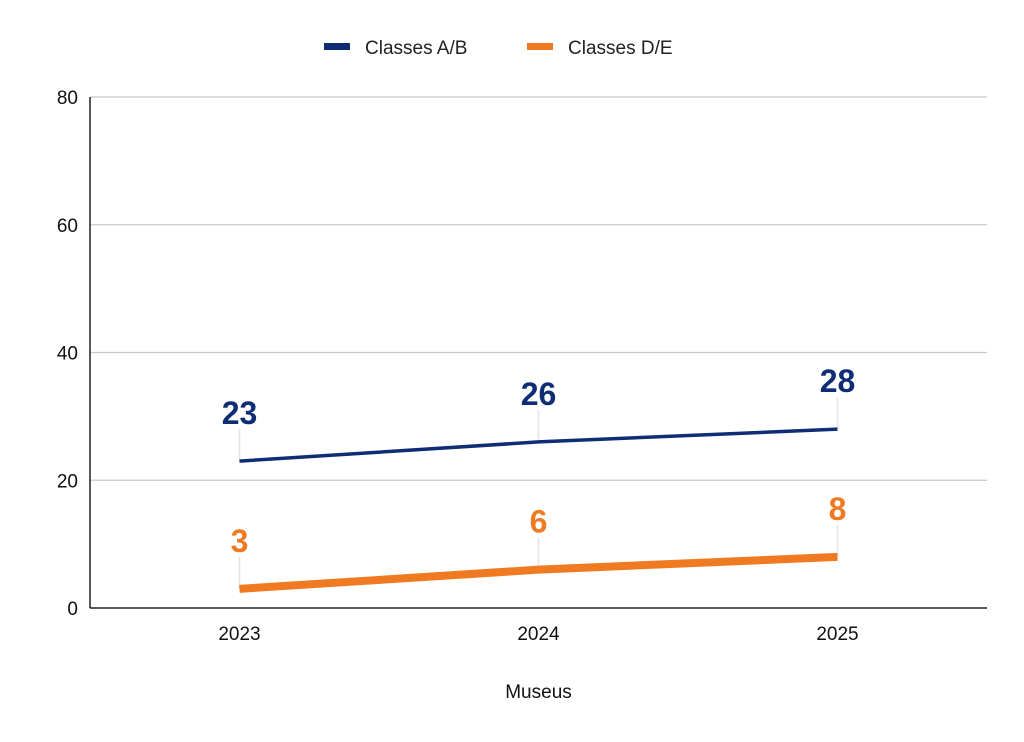  Describe the element at coordinates (416, 48) in the screenshot. I see `legend-label: Classes A/B` at that location.